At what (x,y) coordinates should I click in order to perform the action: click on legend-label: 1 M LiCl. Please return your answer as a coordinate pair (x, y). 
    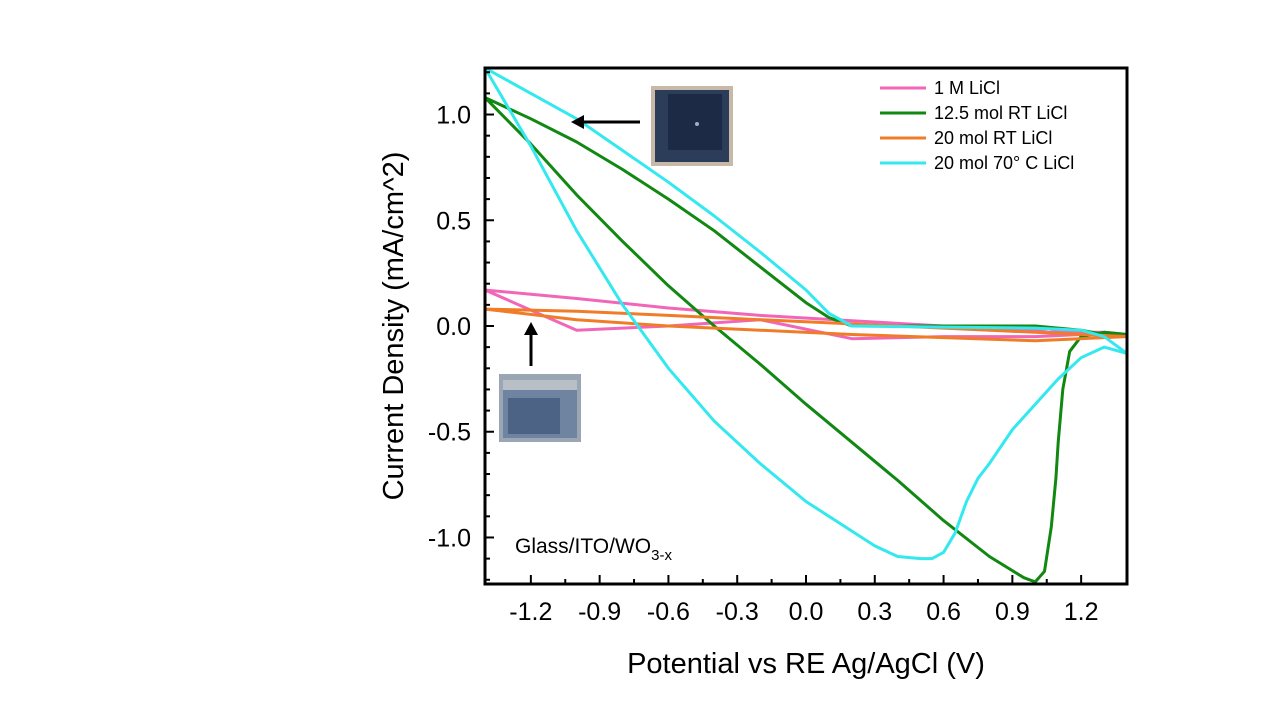
    Looking at the image, I should click on (967, 88).